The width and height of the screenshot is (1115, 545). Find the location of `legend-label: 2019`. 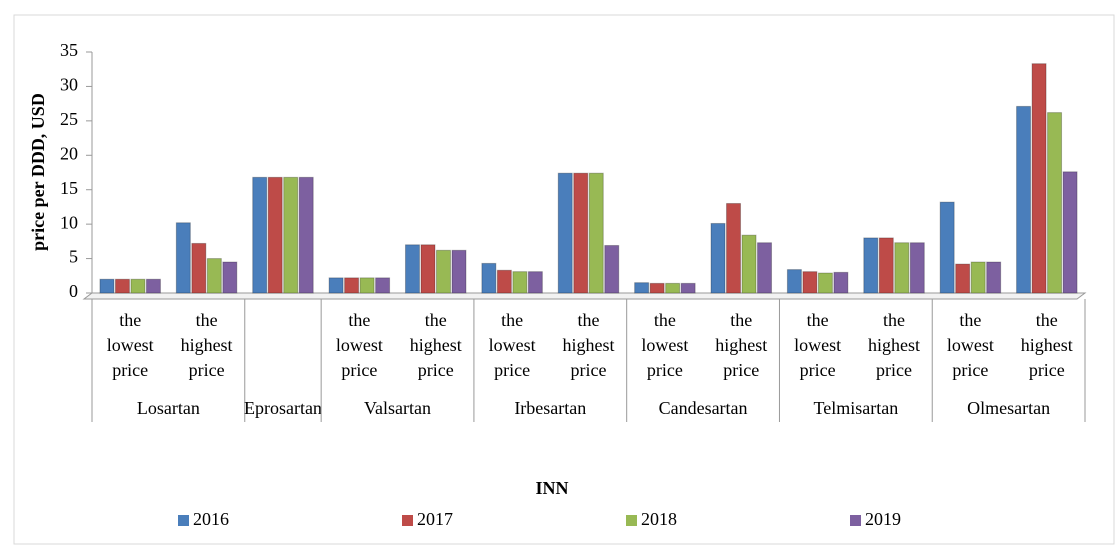

legend-label: 2019 is located at coordinates (883, 519).